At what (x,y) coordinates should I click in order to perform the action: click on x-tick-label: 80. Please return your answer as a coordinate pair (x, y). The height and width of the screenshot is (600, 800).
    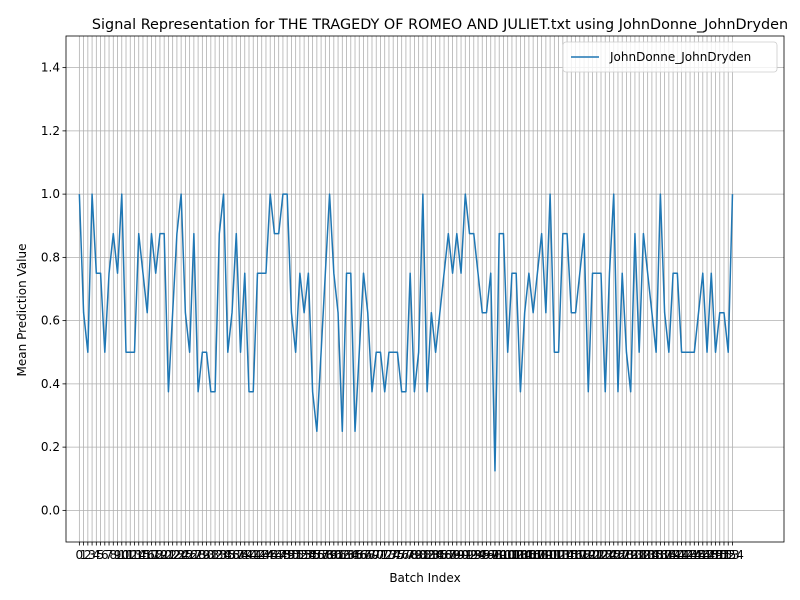
    Looking at the image, I should click on (418, 555).